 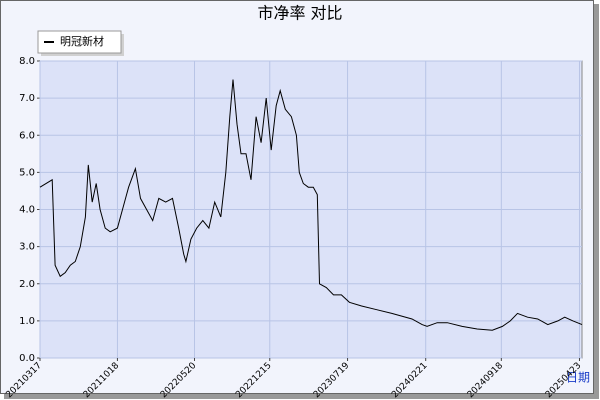 What do you see at coordinates (27, 247) in the screenshot?
I see `y-tick-label: 3.0` at bounding box center [27, 247].